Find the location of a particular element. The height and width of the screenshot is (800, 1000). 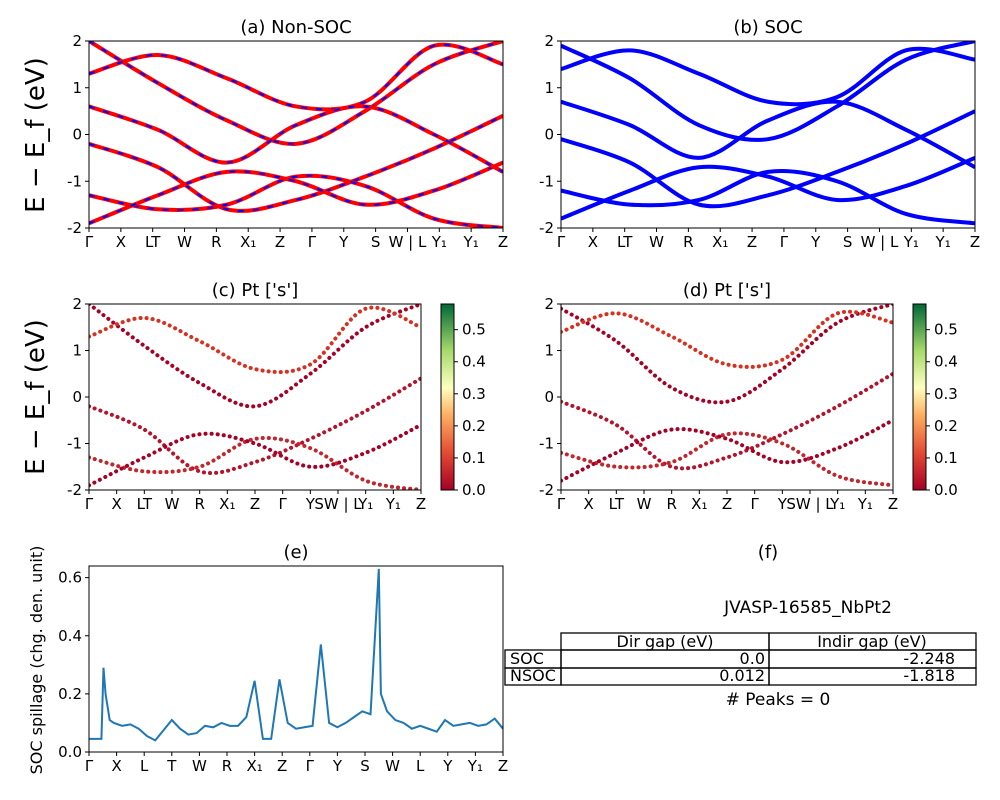

ytick-label: 0.0 is located at coordinates (70, 752).